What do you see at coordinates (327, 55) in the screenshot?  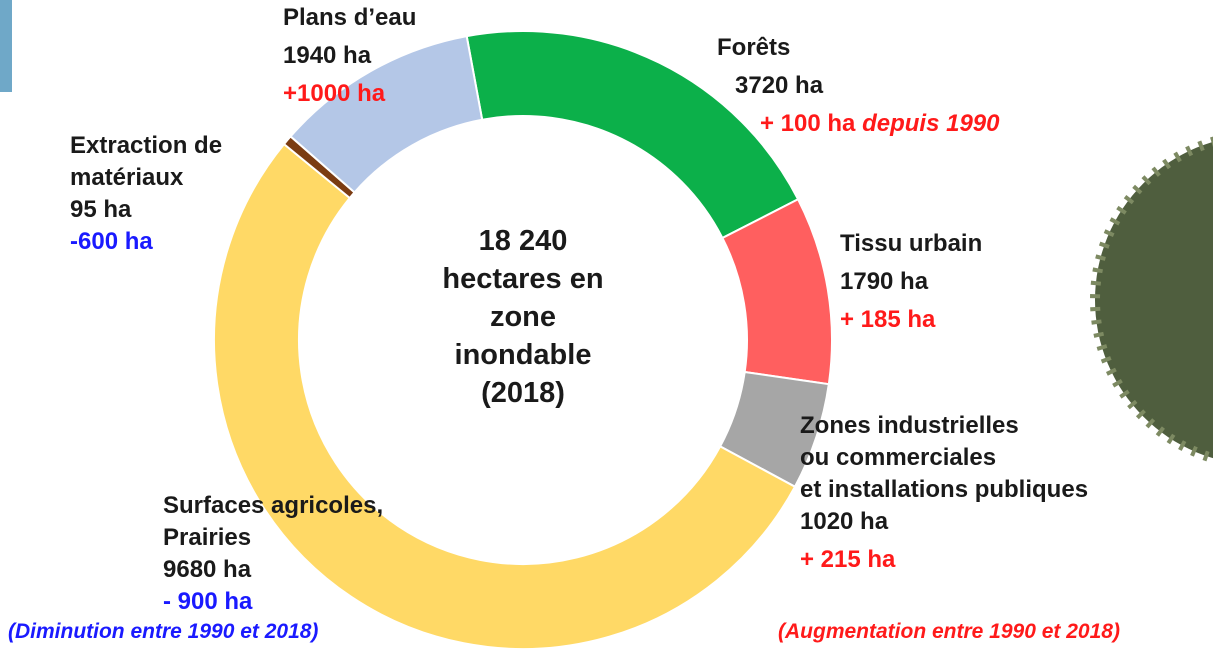 I see `value-label: 1940 ha` at bounding box center [327, 55].